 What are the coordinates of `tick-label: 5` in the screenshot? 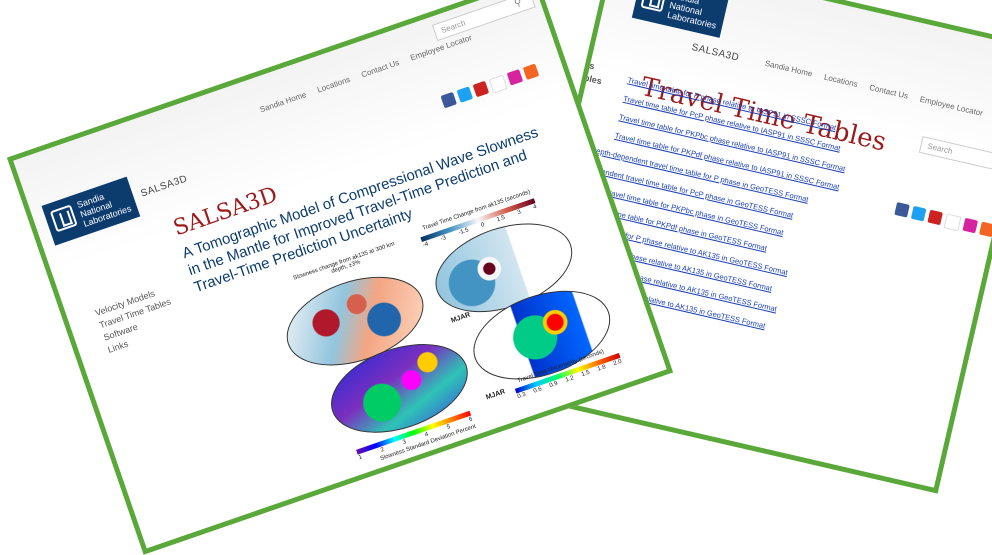 It's located at (449, 427).